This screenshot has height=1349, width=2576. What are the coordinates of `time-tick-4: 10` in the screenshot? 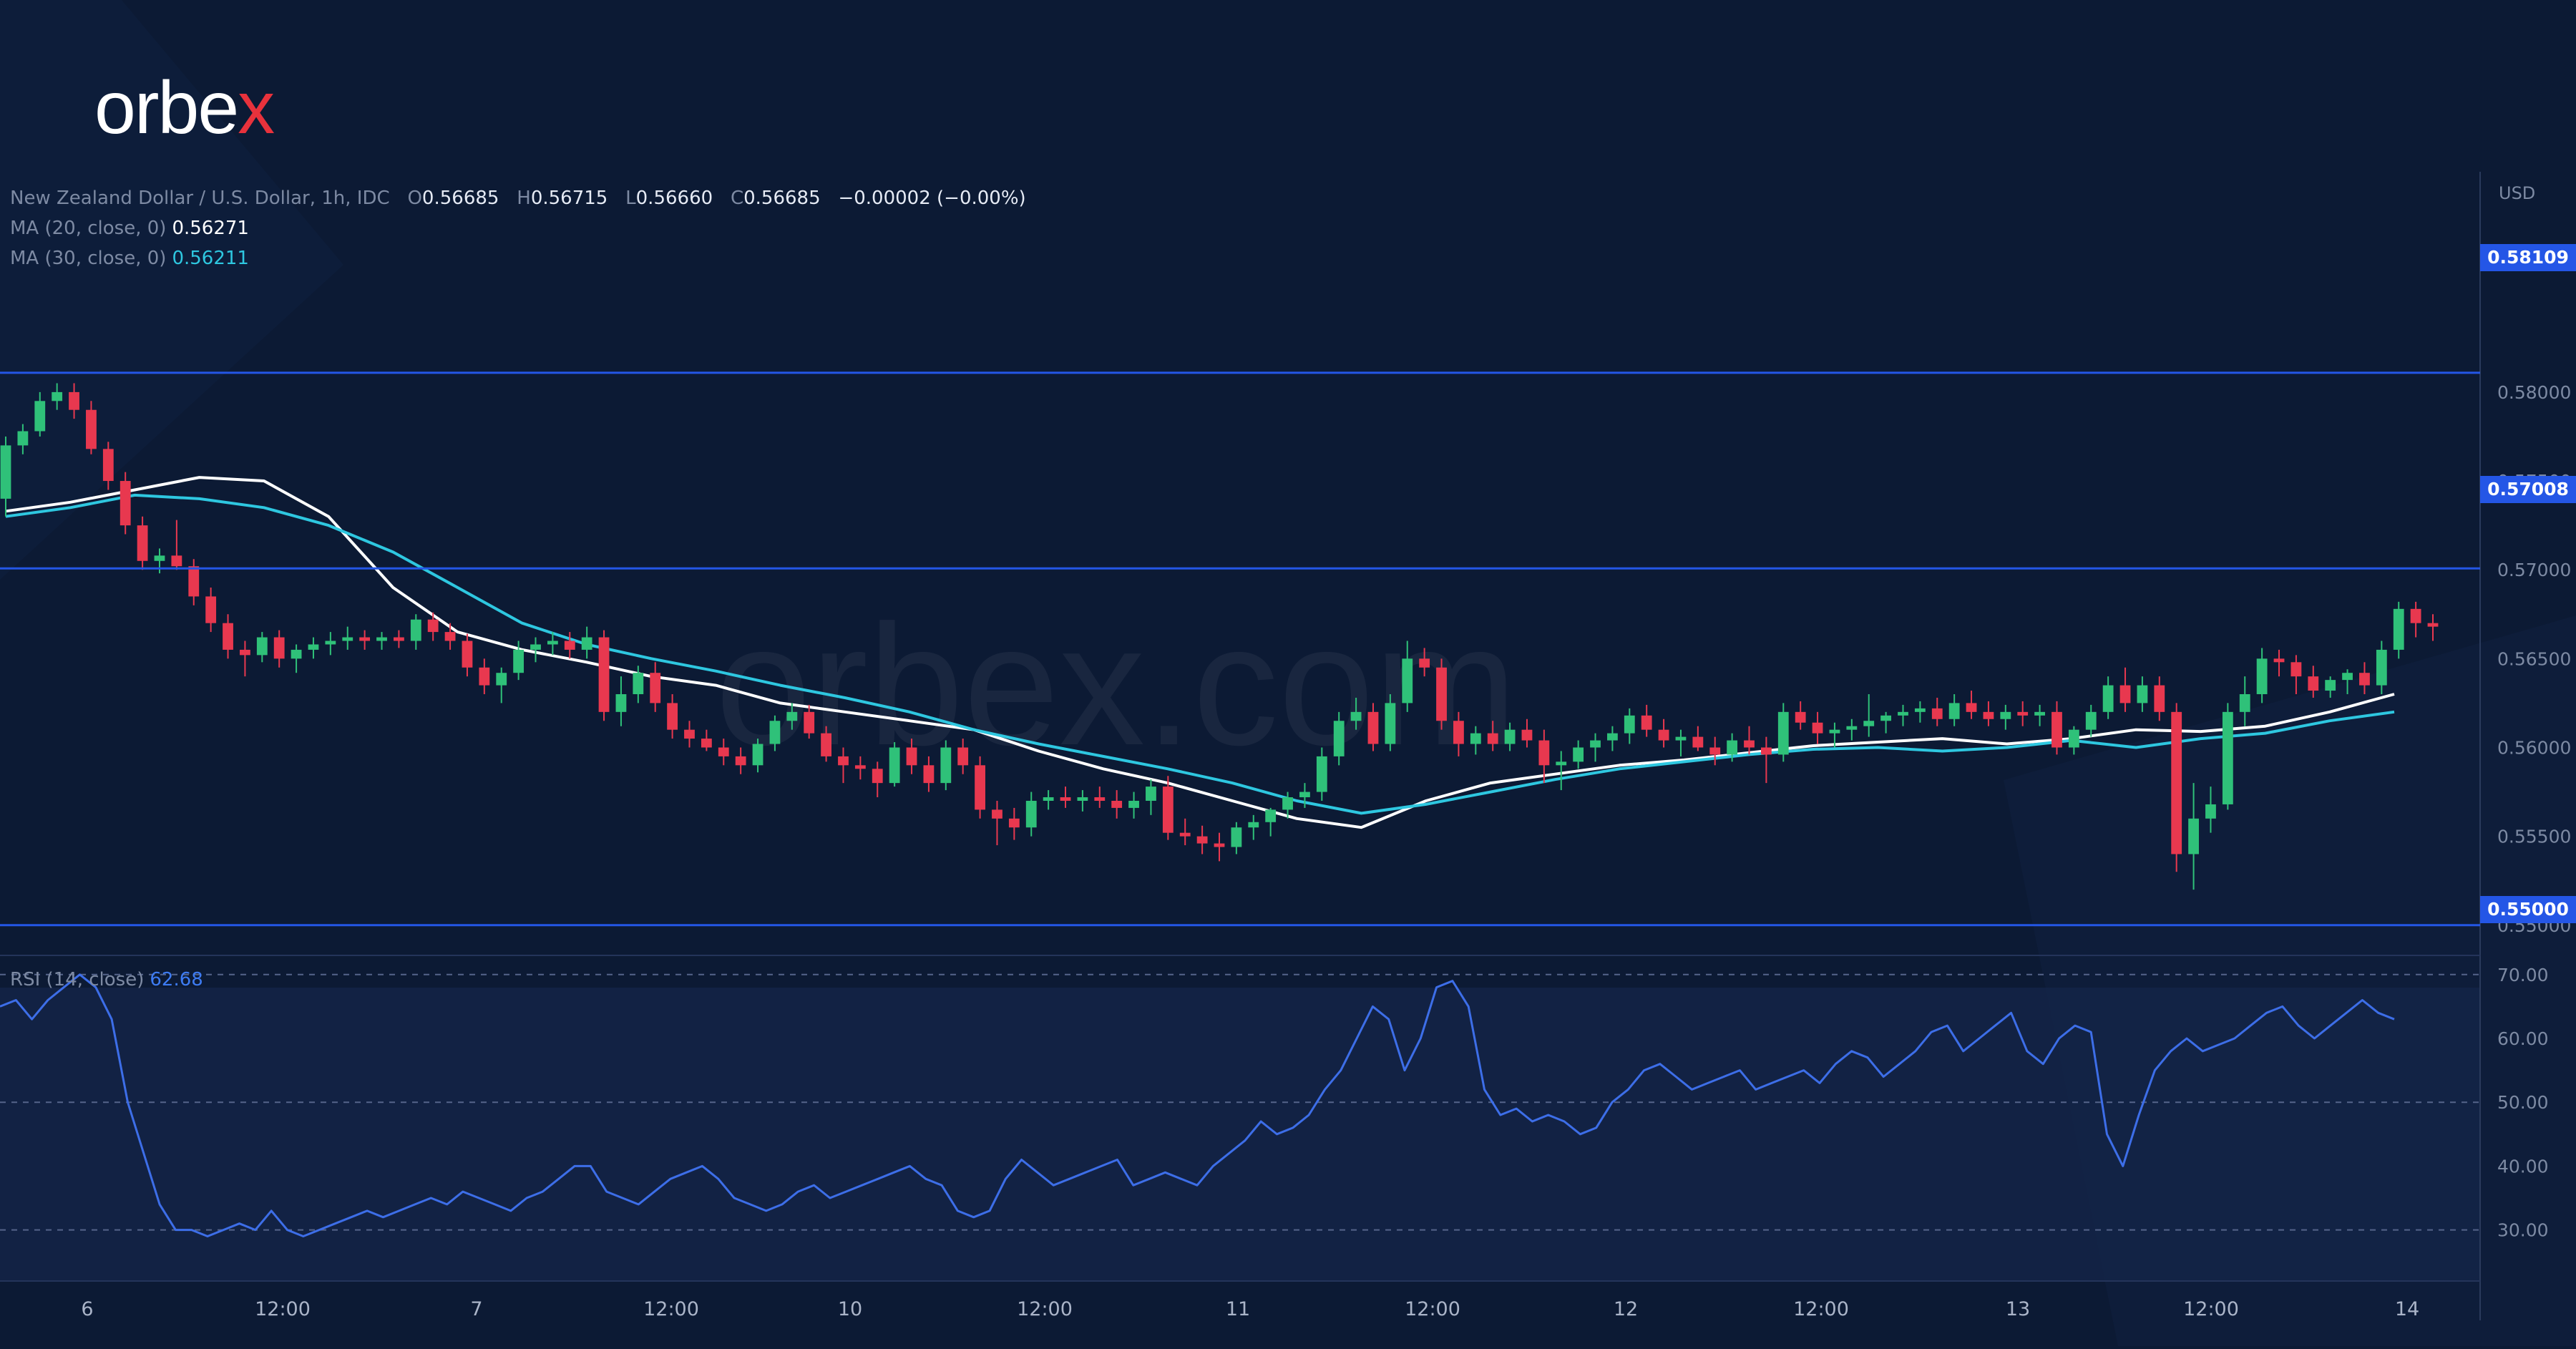 It's located at (850, 1309).